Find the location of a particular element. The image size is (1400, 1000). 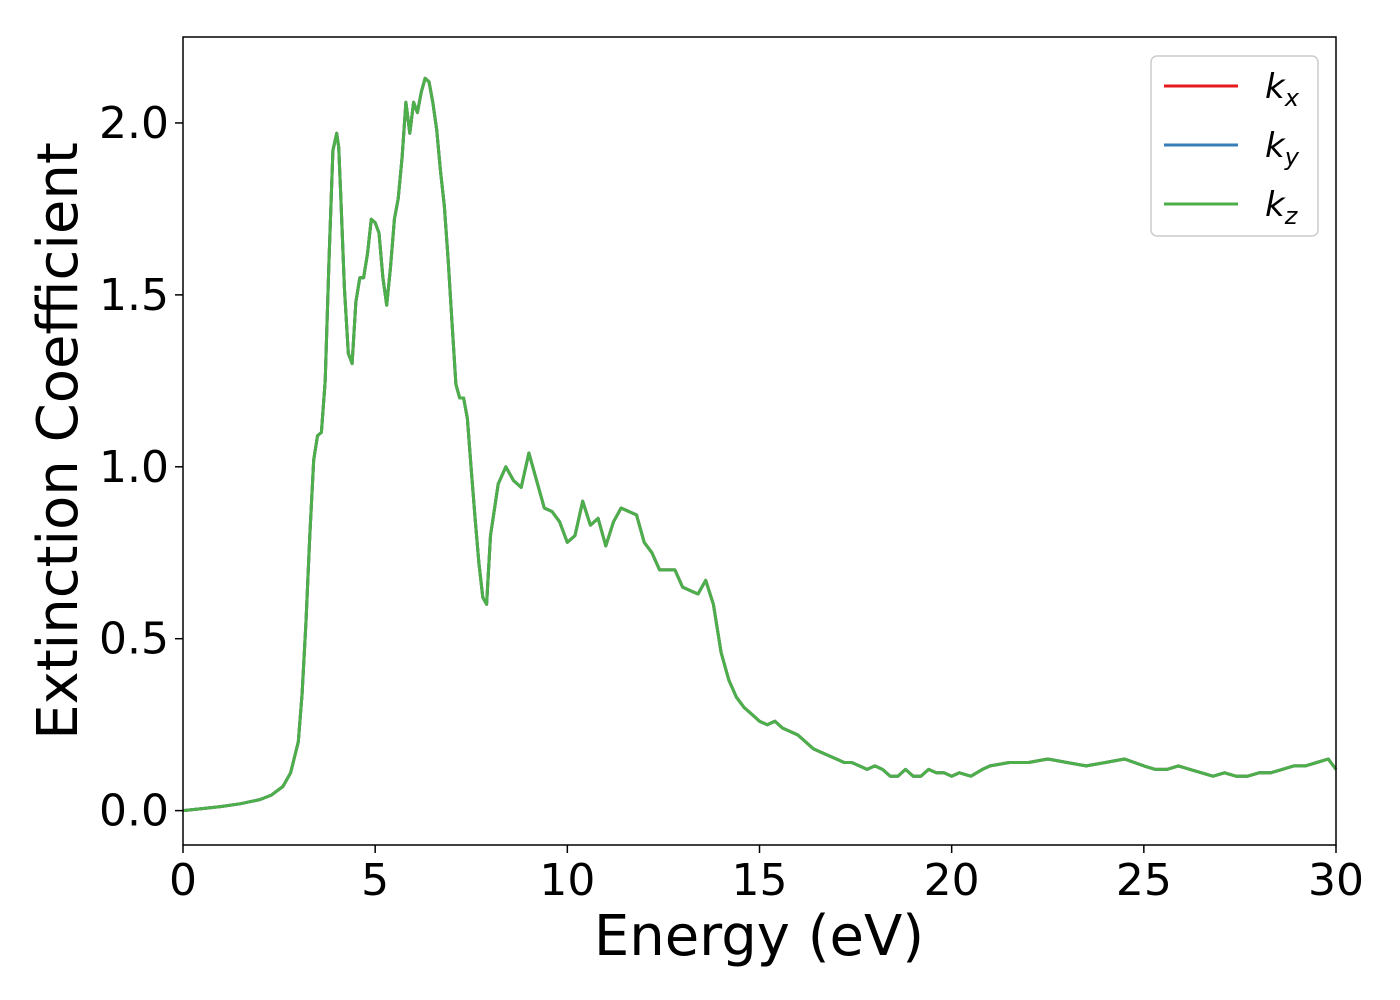

x-tick-label: 30 is located at coordinates (1336, 880).